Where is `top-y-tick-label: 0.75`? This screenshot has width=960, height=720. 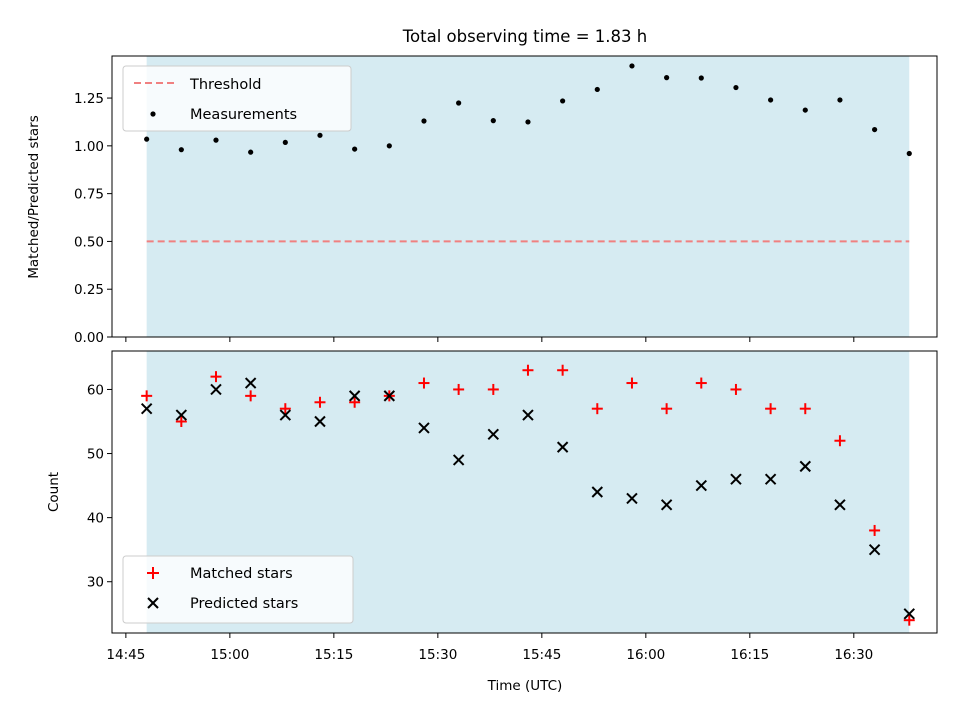
top-y-tick-label: 0.75 is located at coordinates (89, 195).